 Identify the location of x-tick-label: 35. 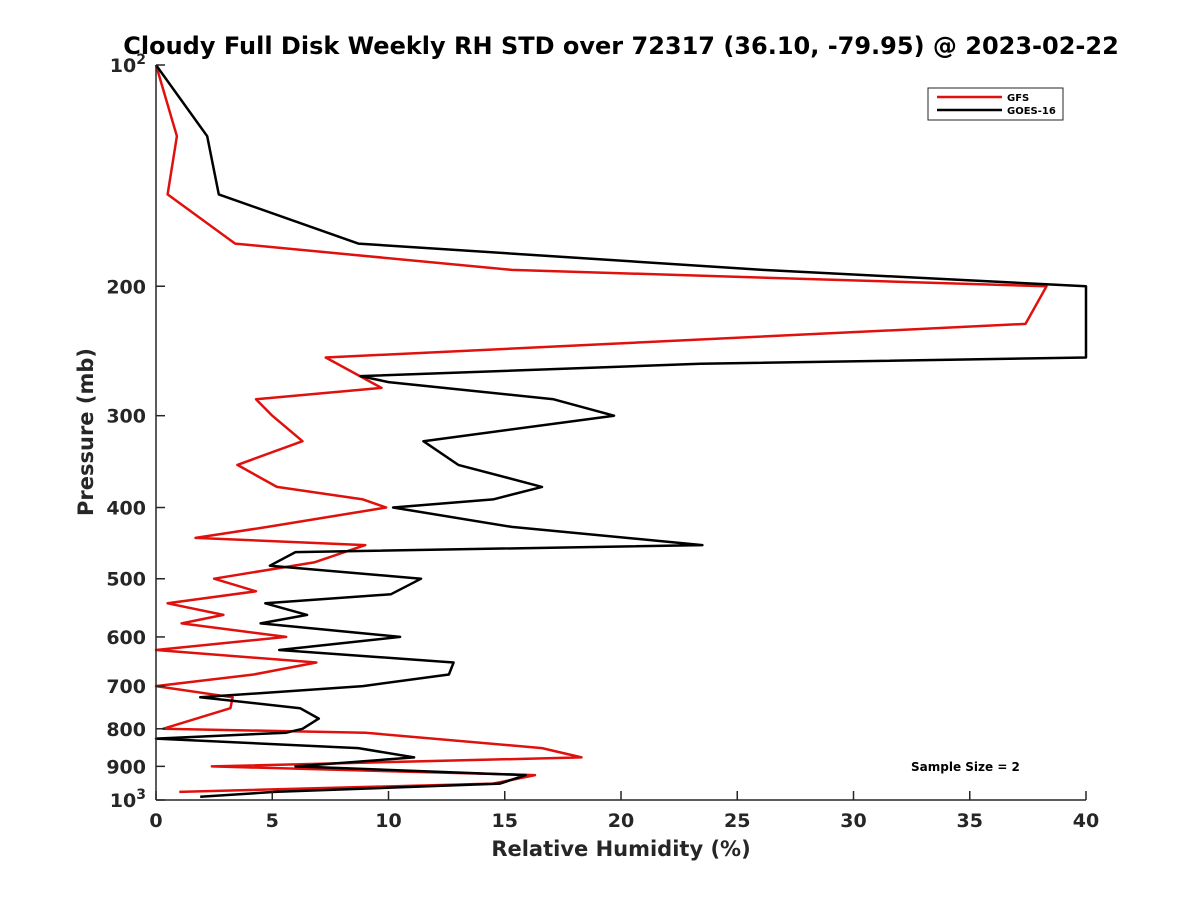
(970, 821).